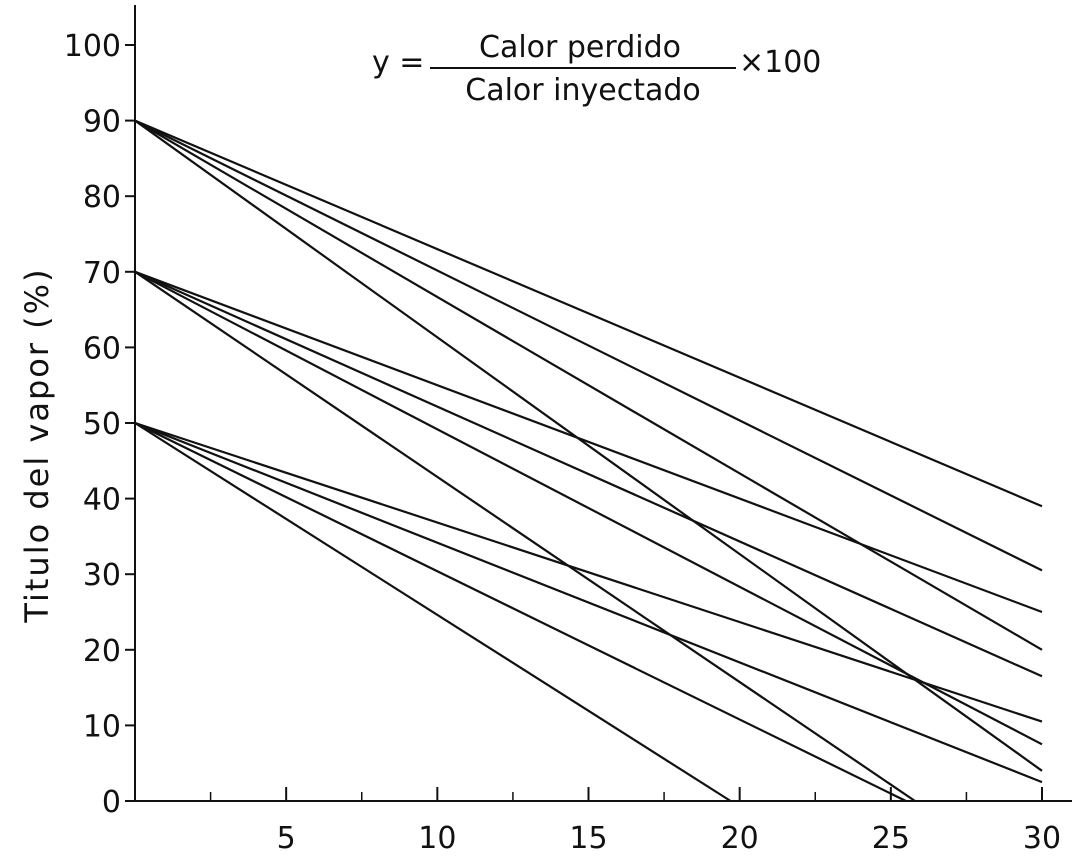 This screenshot has width=1080, height=859. What do you see at coordinates (92, 46) in the screenshot?
I see `y-tick-label: 100` at bounding box center [92, 46].